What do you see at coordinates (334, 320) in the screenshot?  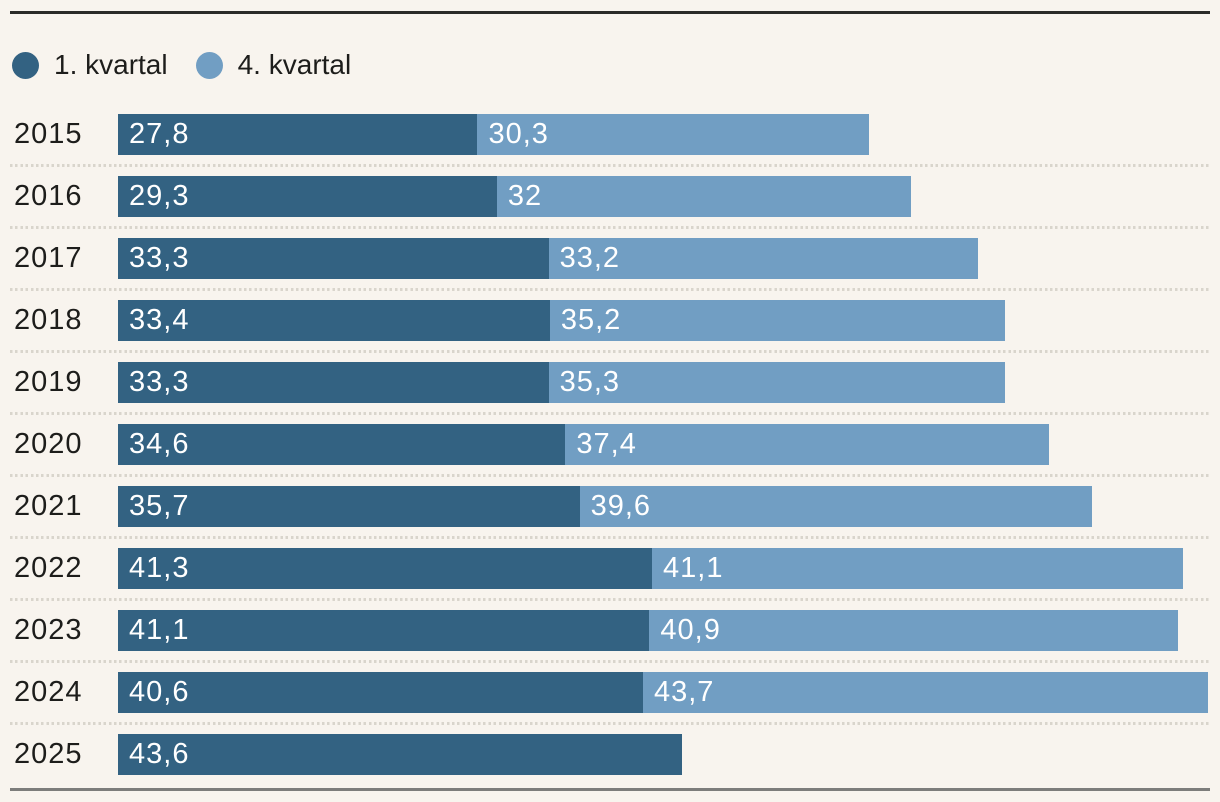 I see `q1-bar-segment: 33,4` at bounding box center [334, 320].